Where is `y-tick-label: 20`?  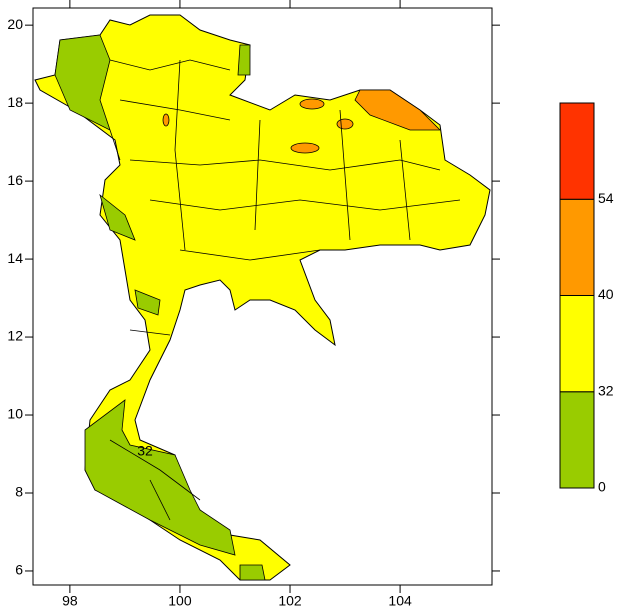 y-tick-label: 20 is located at coordinates (15, 24).